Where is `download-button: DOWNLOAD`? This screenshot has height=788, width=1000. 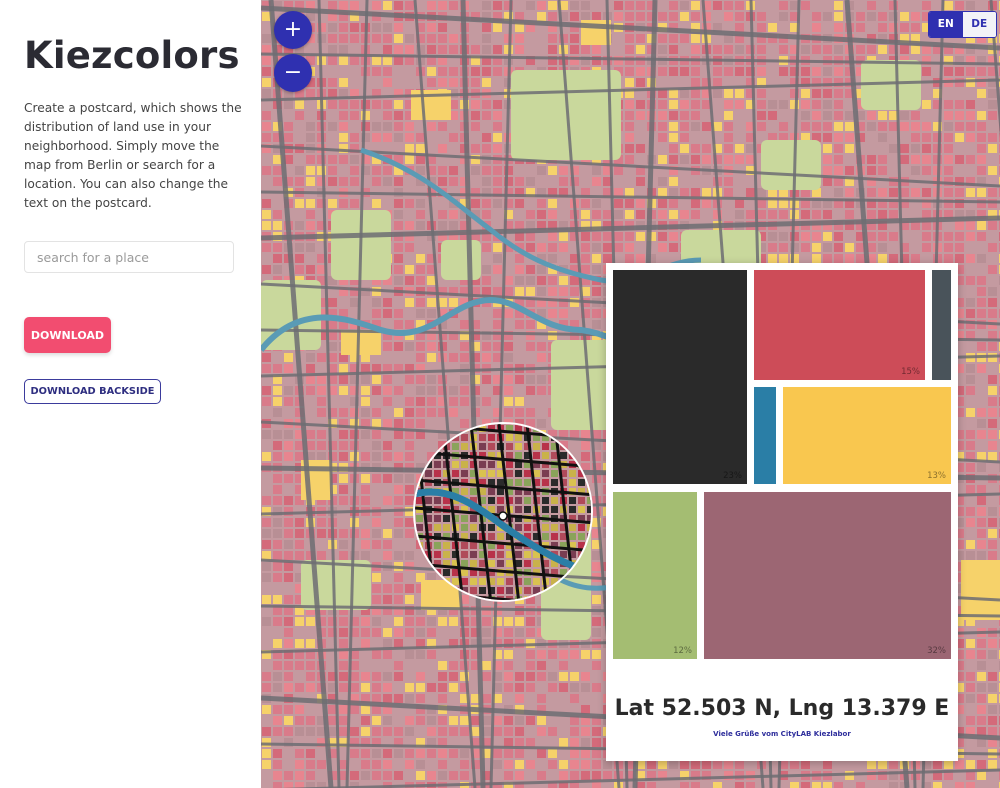 download-button: DOWNLOAD is located at coordinates (67, 335).